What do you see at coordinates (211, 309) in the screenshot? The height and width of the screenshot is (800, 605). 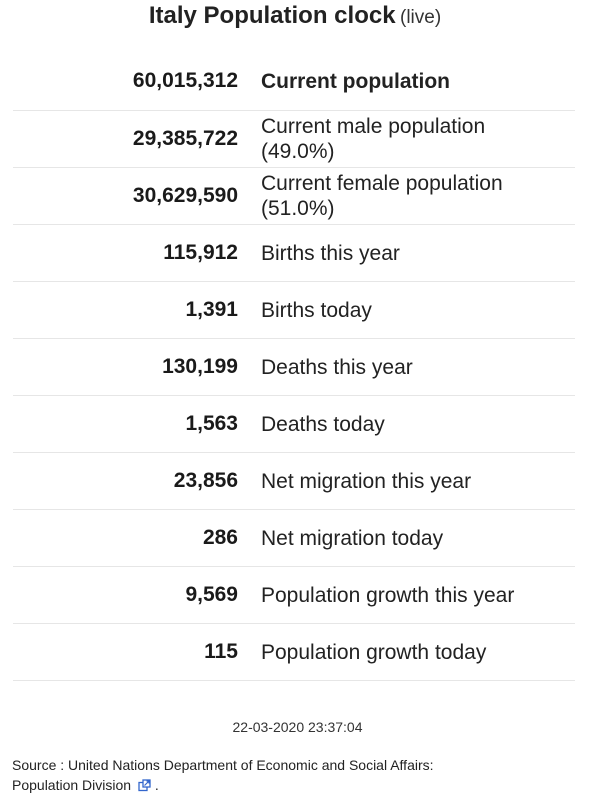 I see `stat-value: 1,391` at bounding box center [211, 309].